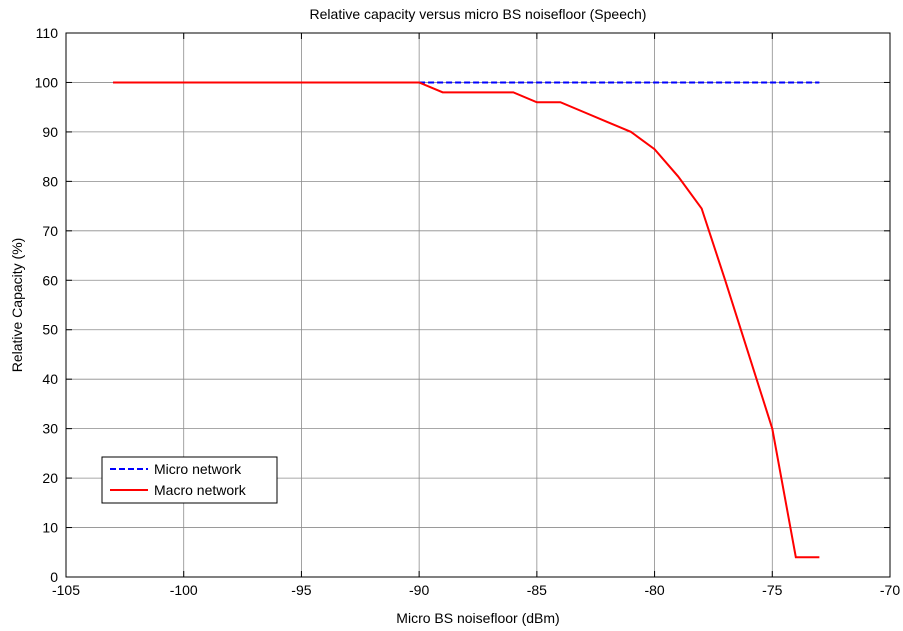 This screenshot has width=903, height=631. Describe the element at coordinates (654, 590) in the screenshot. I see `x-tick-label: -80` at that location.